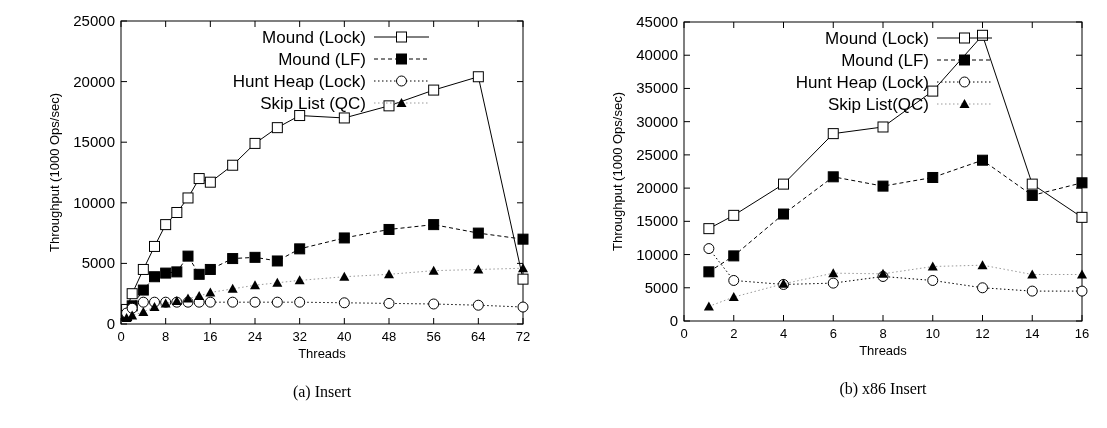  What do you see at coordinates (523, 336) in the screenshot?
I see `x-tick-label: 72` at bounding box center [523, 336].